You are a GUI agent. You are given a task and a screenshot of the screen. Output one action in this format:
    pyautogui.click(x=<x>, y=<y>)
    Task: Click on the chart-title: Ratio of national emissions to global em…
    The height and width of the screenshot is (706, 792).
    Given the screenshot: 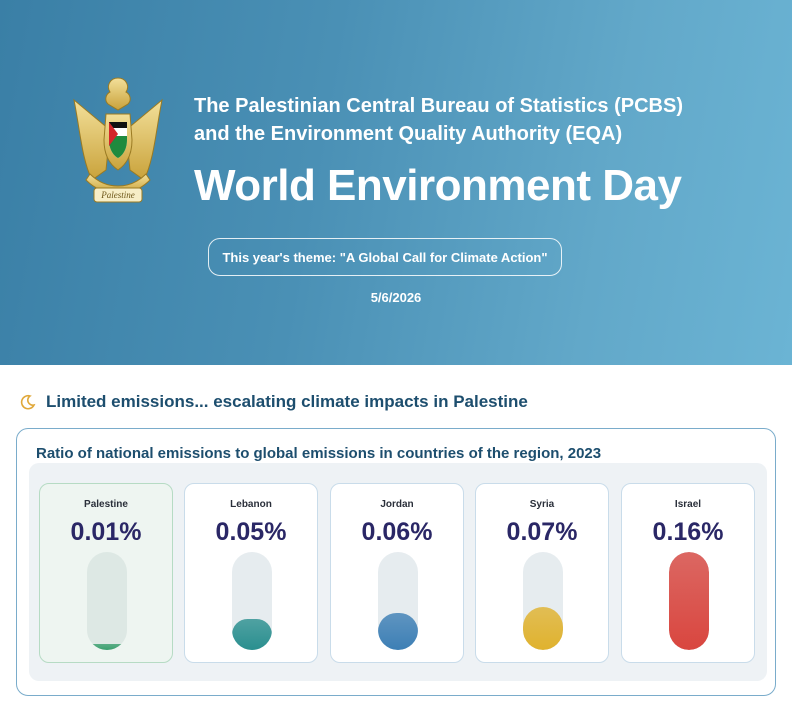 What is the action you would take?
    pyautogui.click(x=319, y=453)
    